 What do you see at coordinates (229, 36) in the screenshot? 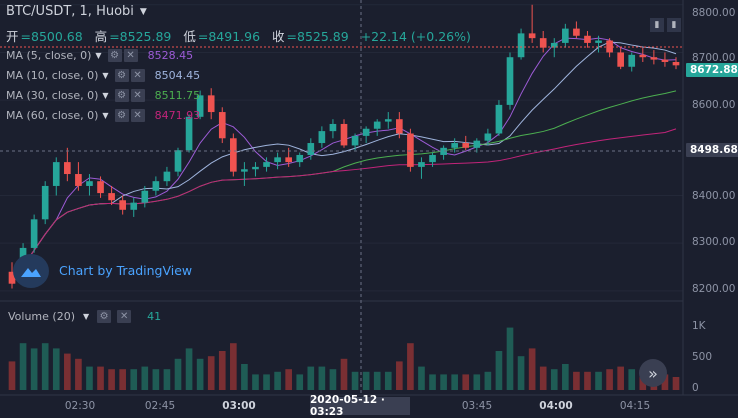
I see `low-value: =8491.96` at bounding box center [229, 36].